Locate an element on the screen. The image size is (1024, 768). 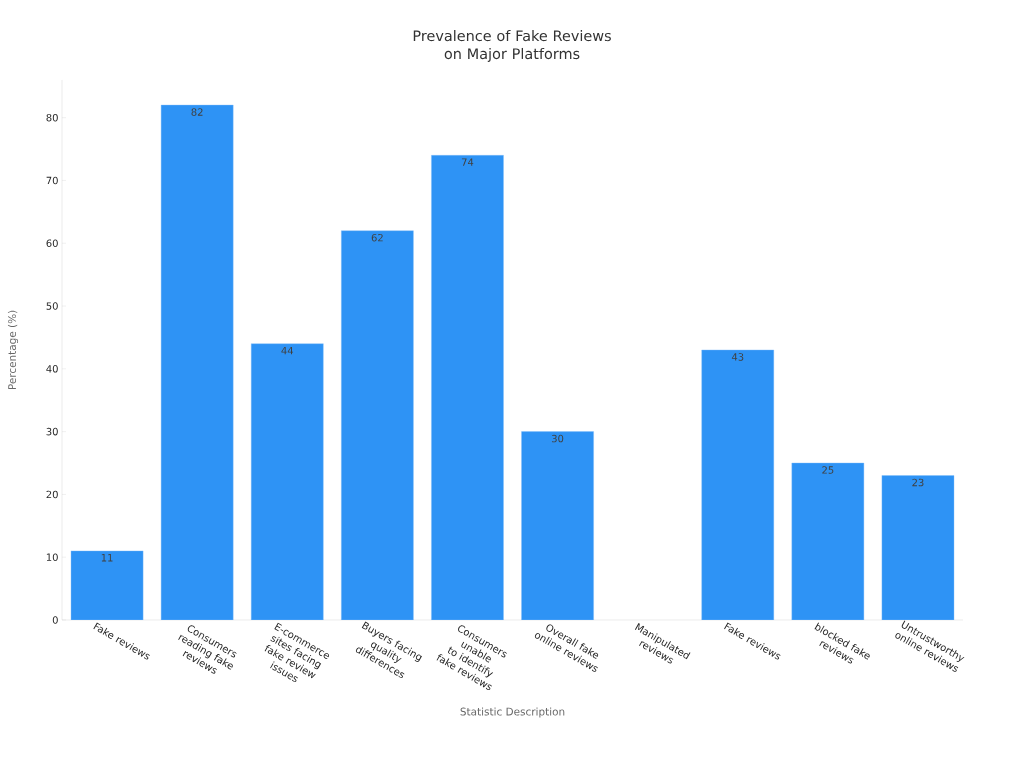
data-label: 44 is located at coordinates (287, 350).